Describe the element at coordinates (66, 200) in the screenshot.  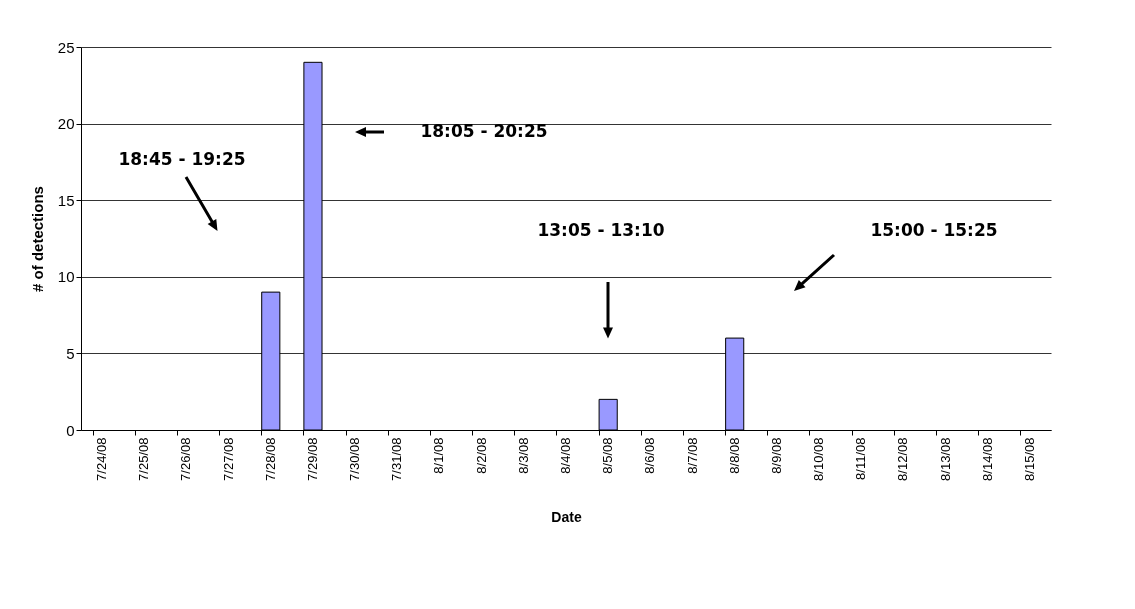
I see `y-tick-label: 15` at that location.